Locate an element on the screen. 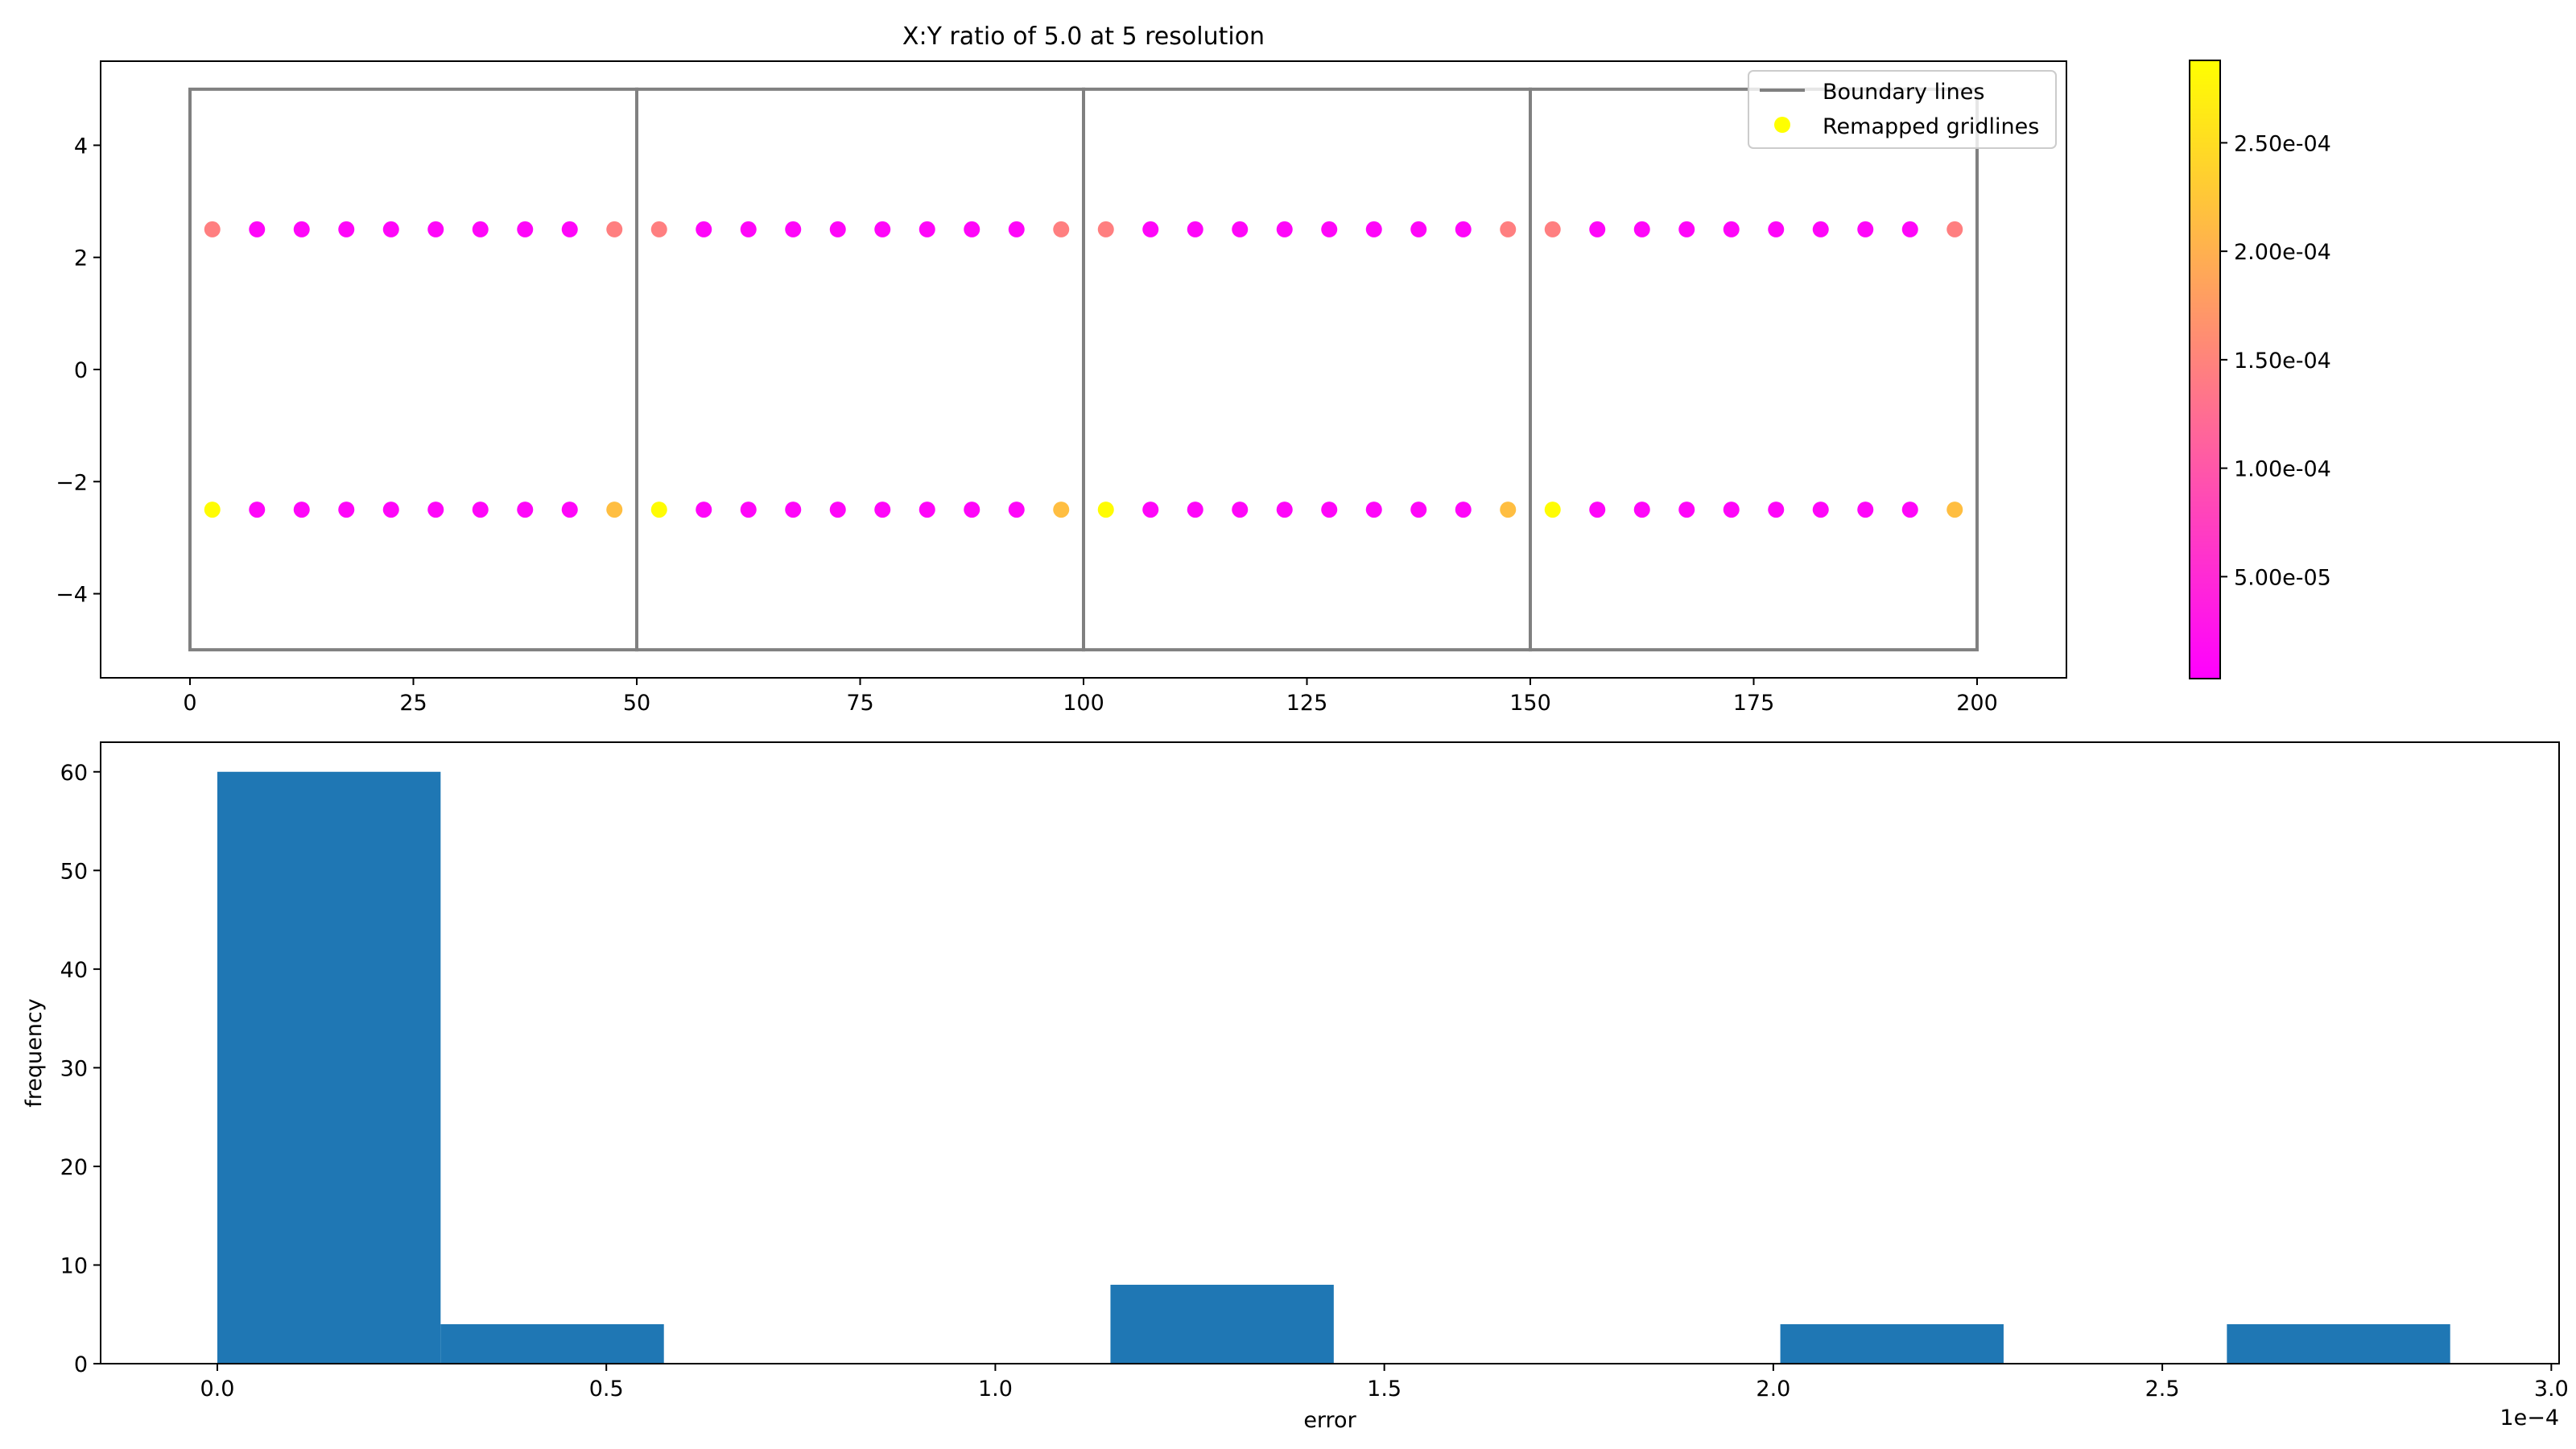 The width and height of the screenshot is (2576, 1449). x-tick-label: 125 is located at coordinates (1307, 703).